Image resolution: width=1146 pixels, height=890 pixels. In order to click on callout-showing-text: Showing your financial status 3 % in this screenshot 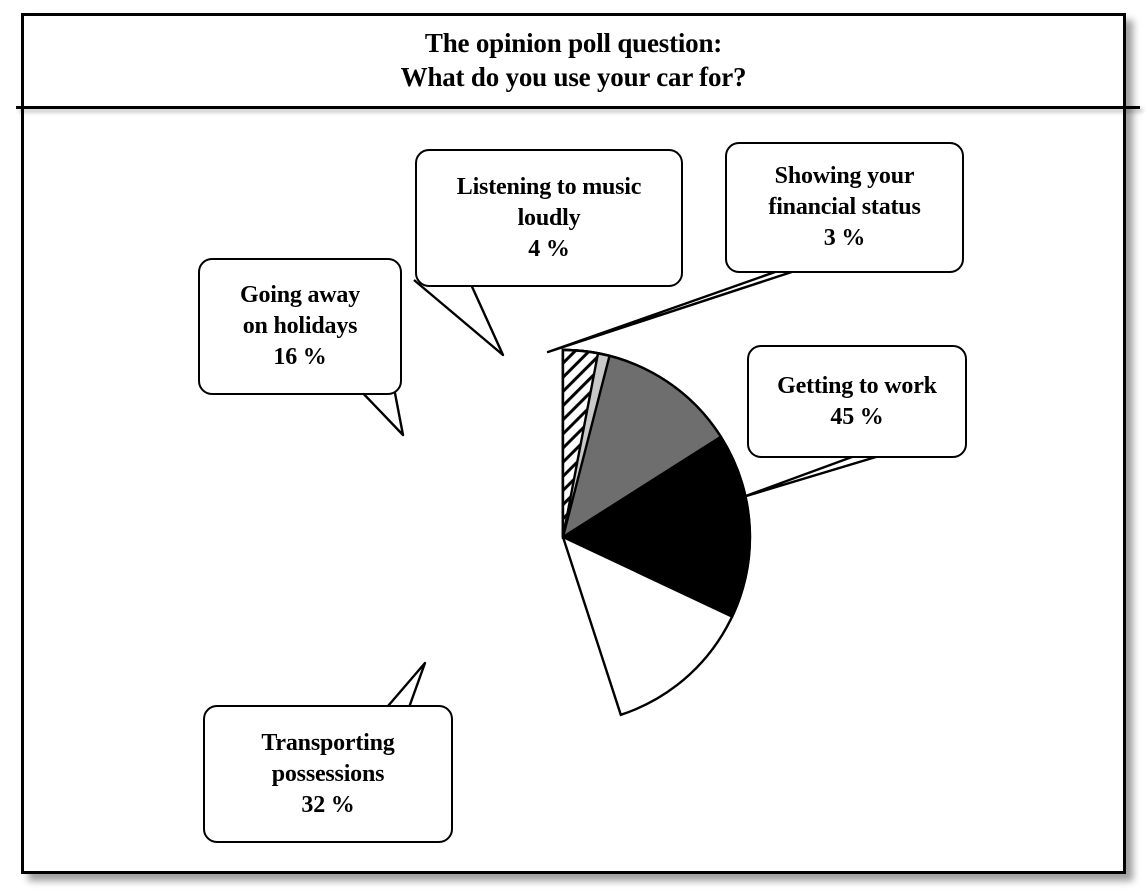, I will do `click(844, 207)`.